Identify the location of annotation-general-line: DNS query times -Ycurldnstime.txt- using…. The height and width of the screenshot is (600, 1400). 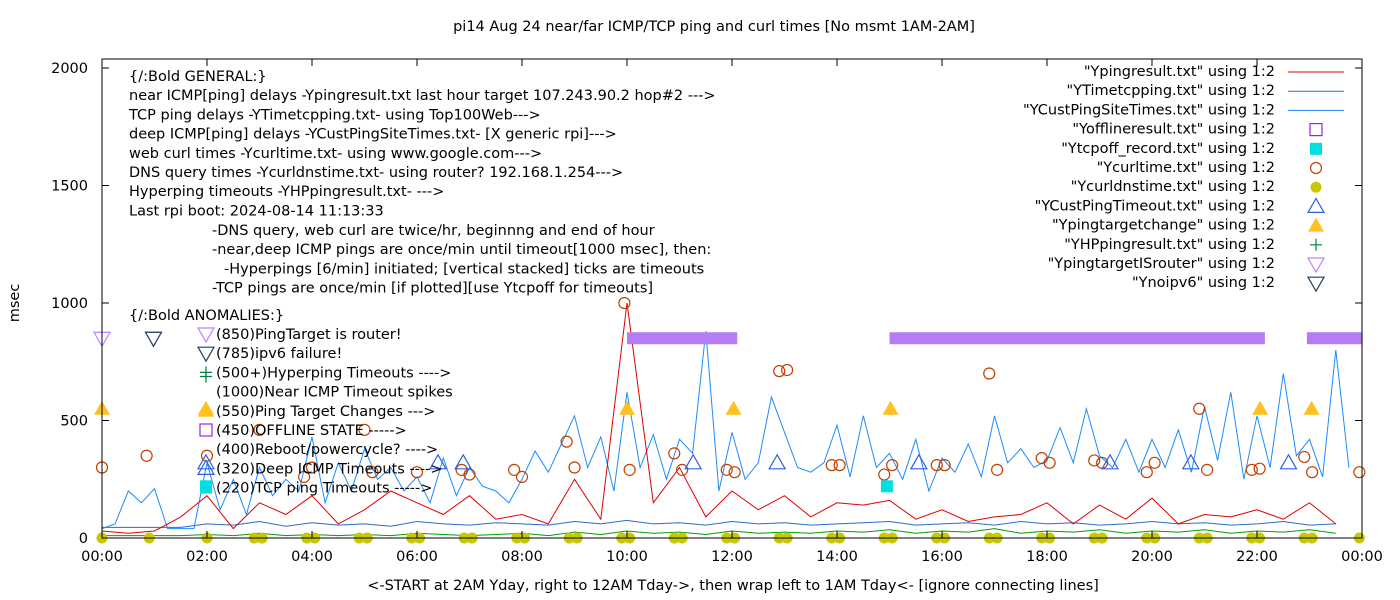
(376, 173).